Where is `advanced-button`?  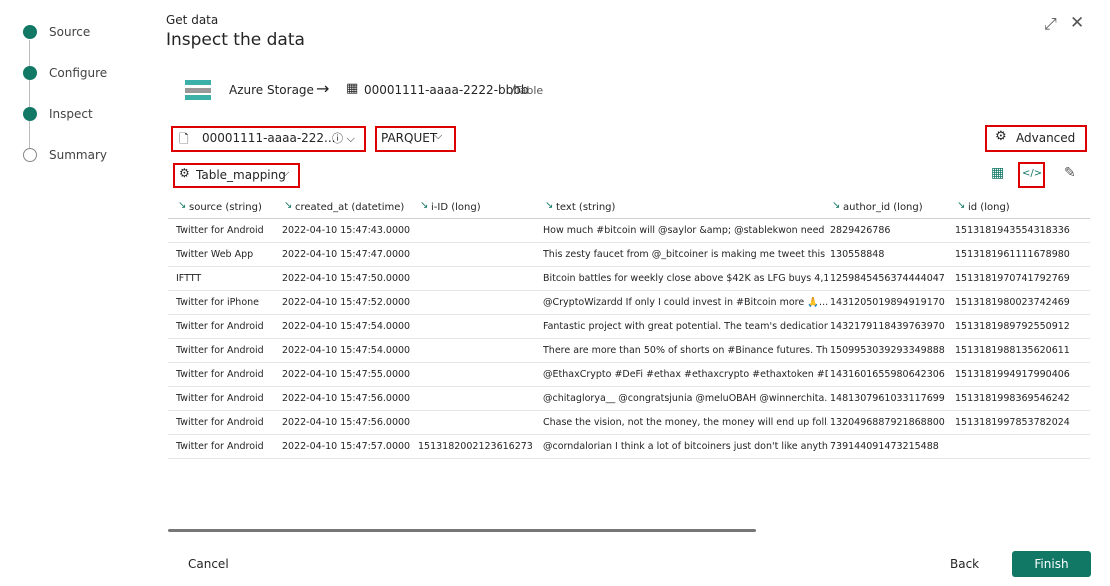
advanced-button is located at coordinates (1036, 138).